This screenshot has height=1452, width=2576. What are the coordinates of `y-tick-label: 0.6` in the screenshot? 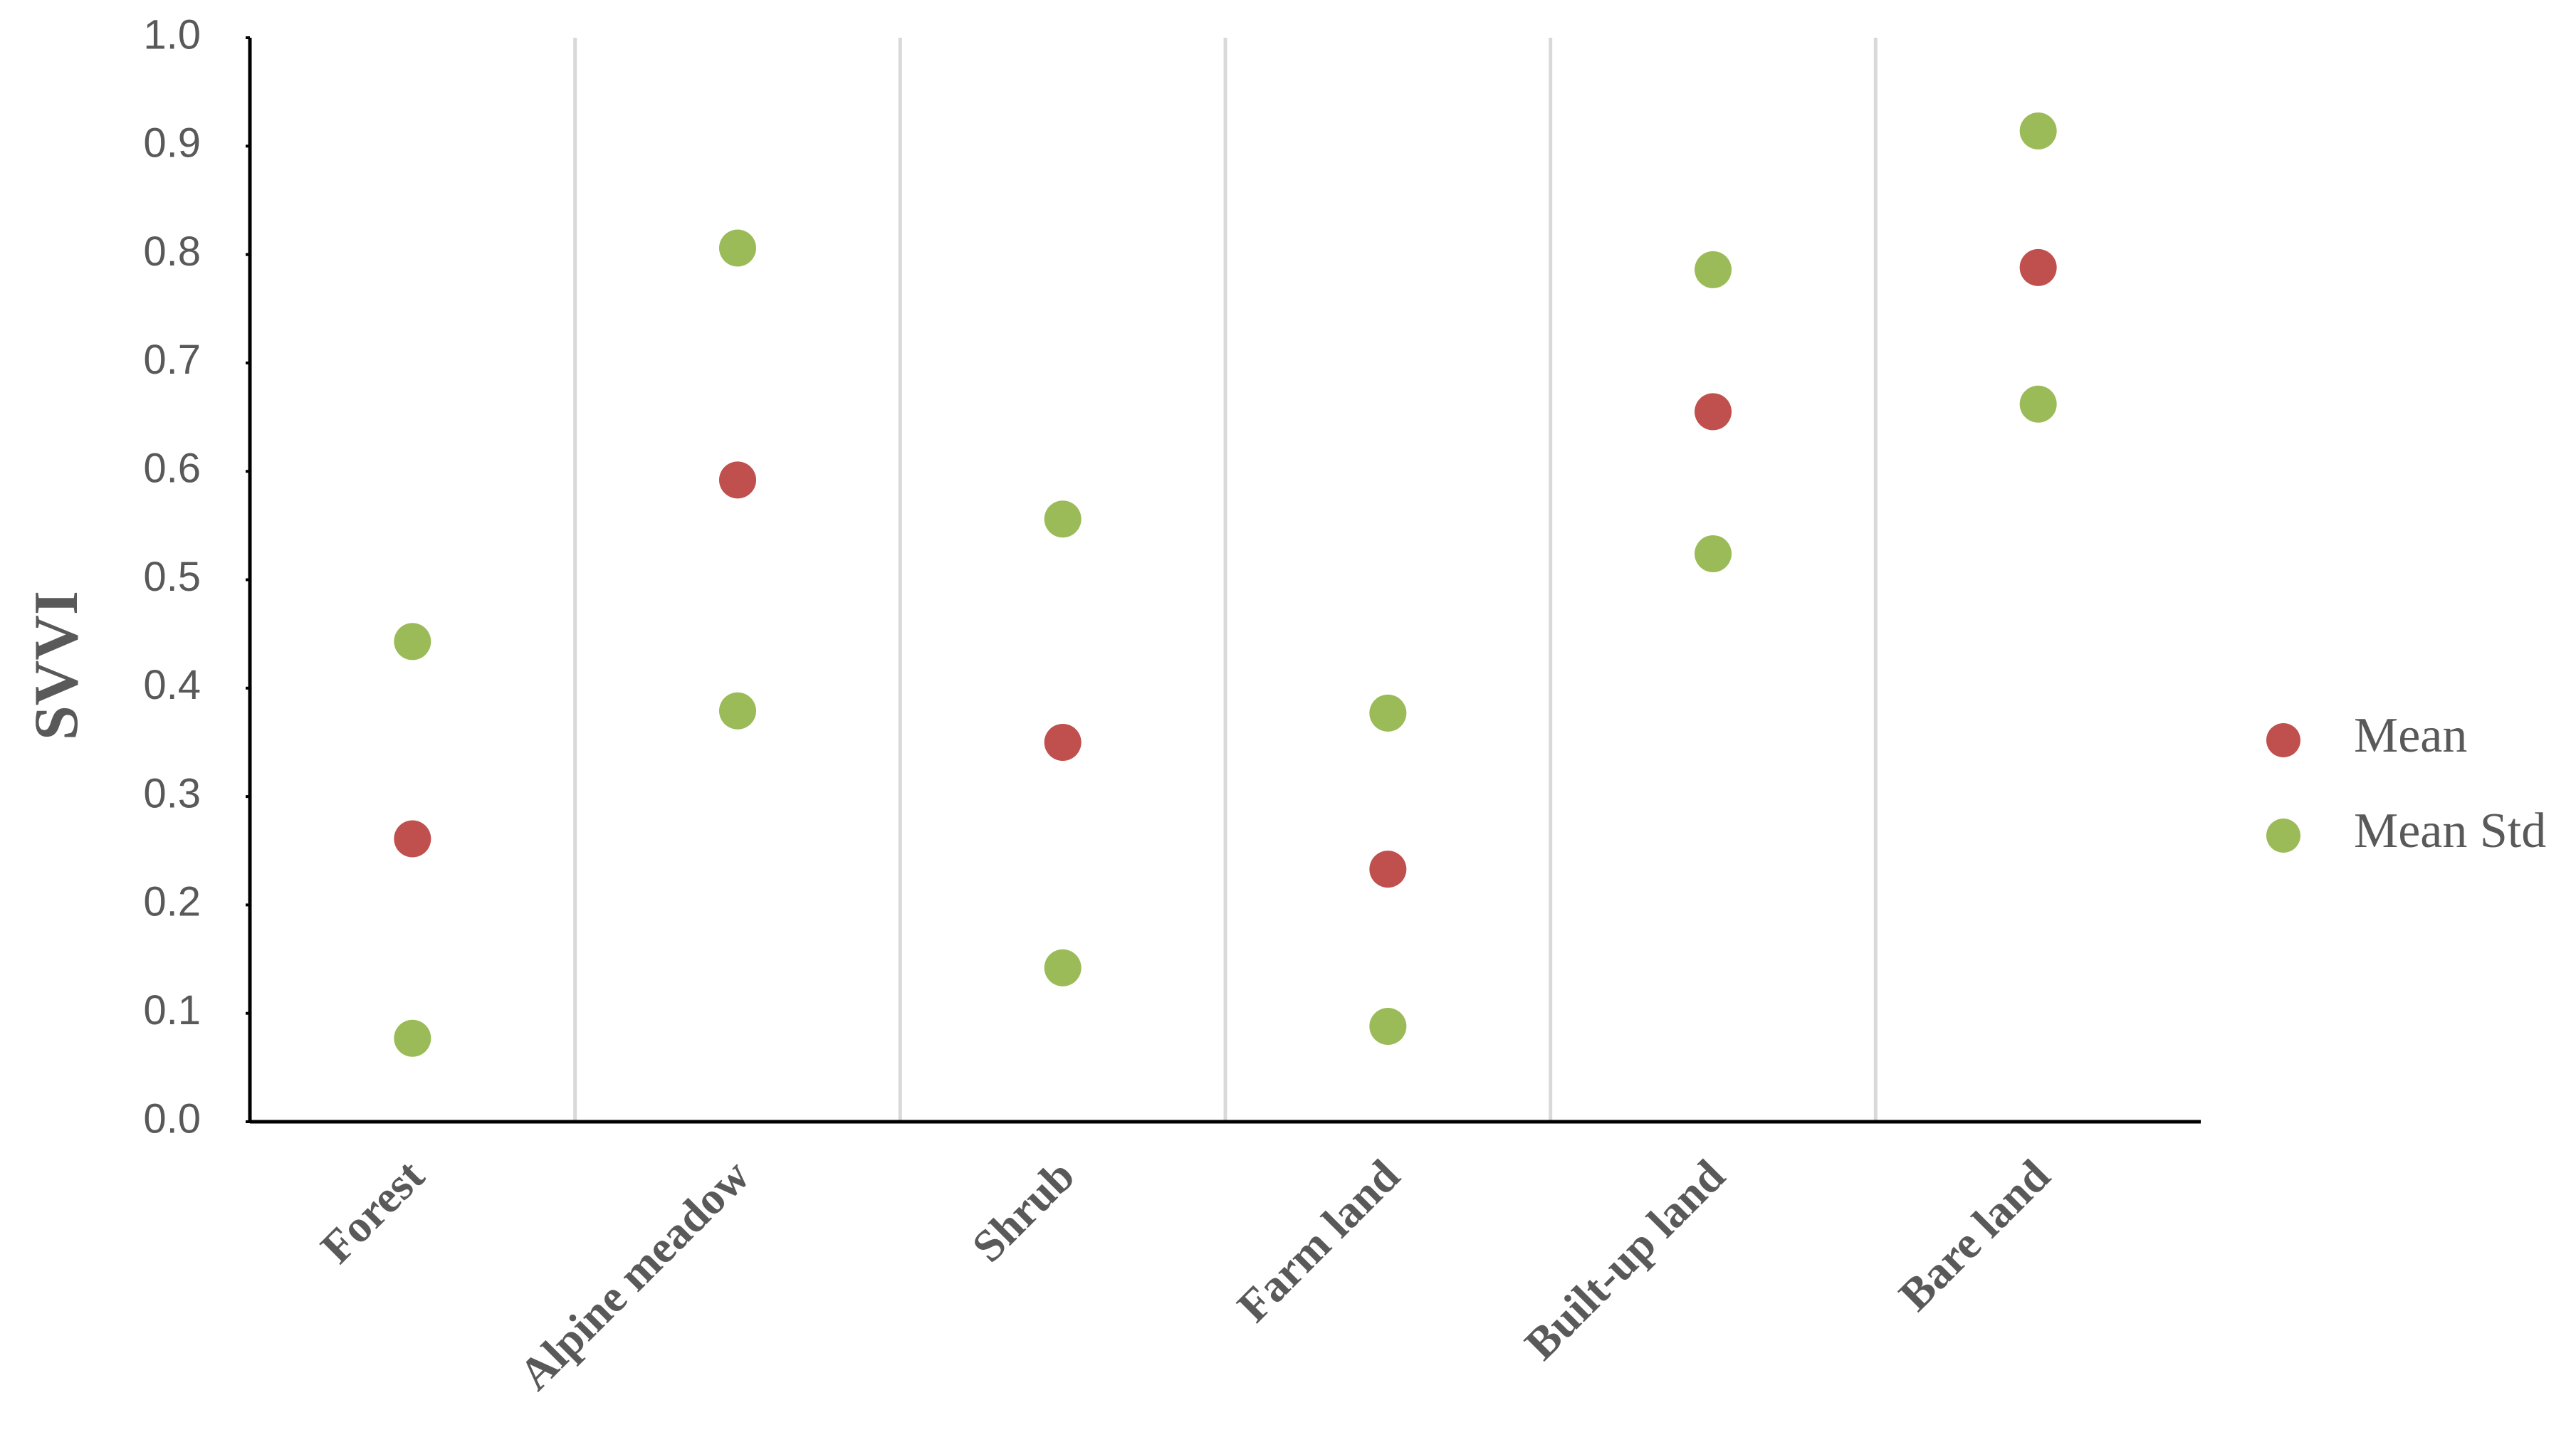 It's located at (172, 469).